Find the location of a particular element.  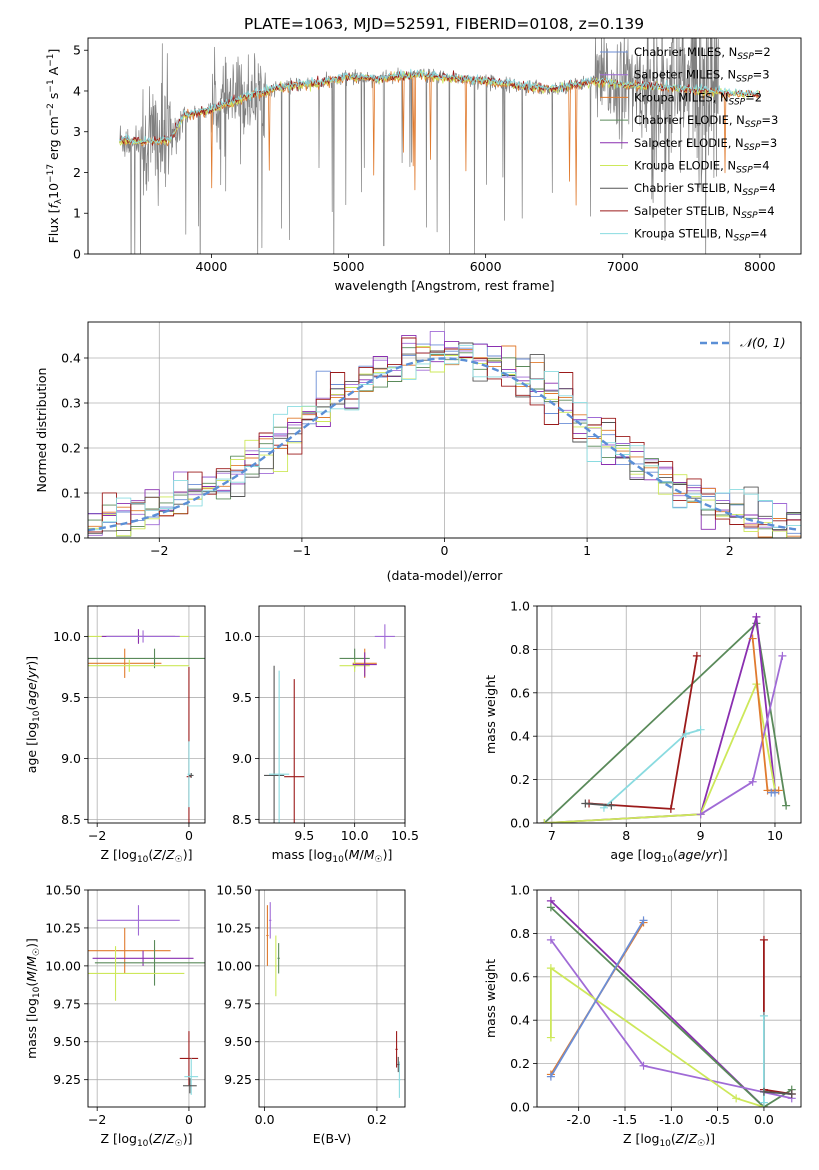

y-tick-label: 9.50 is located at coordinates (238, 1041).